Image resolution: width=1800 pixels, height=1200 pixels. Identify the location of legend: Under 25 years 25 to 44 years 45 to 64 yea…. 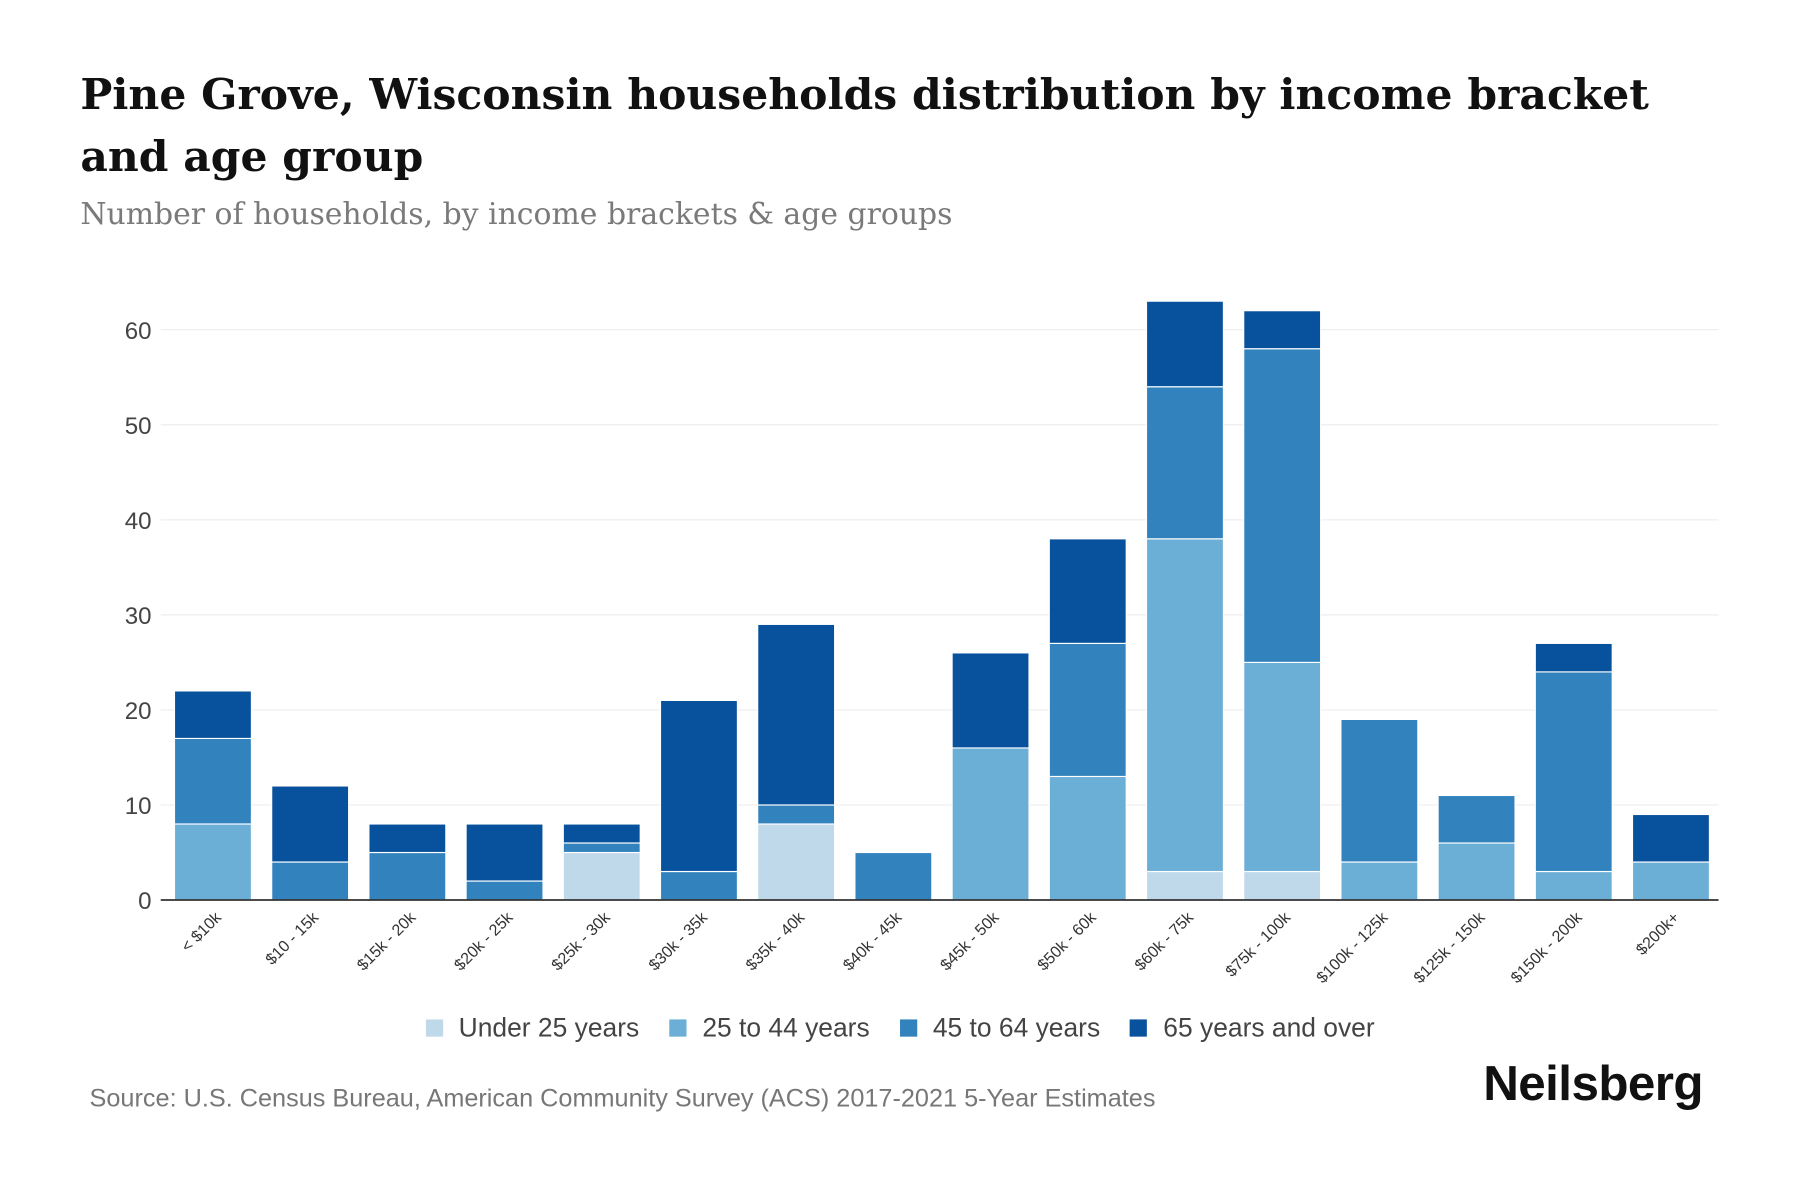
(900, 1028).